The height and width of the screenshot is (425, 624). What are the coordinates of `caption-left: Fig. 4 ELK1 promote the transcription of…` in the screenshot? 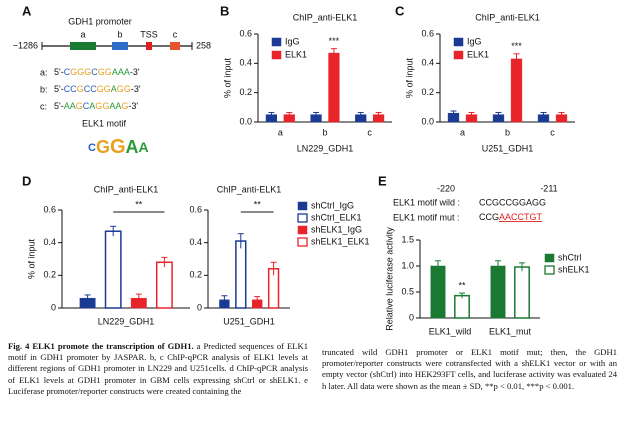 It's located at (158, 369).